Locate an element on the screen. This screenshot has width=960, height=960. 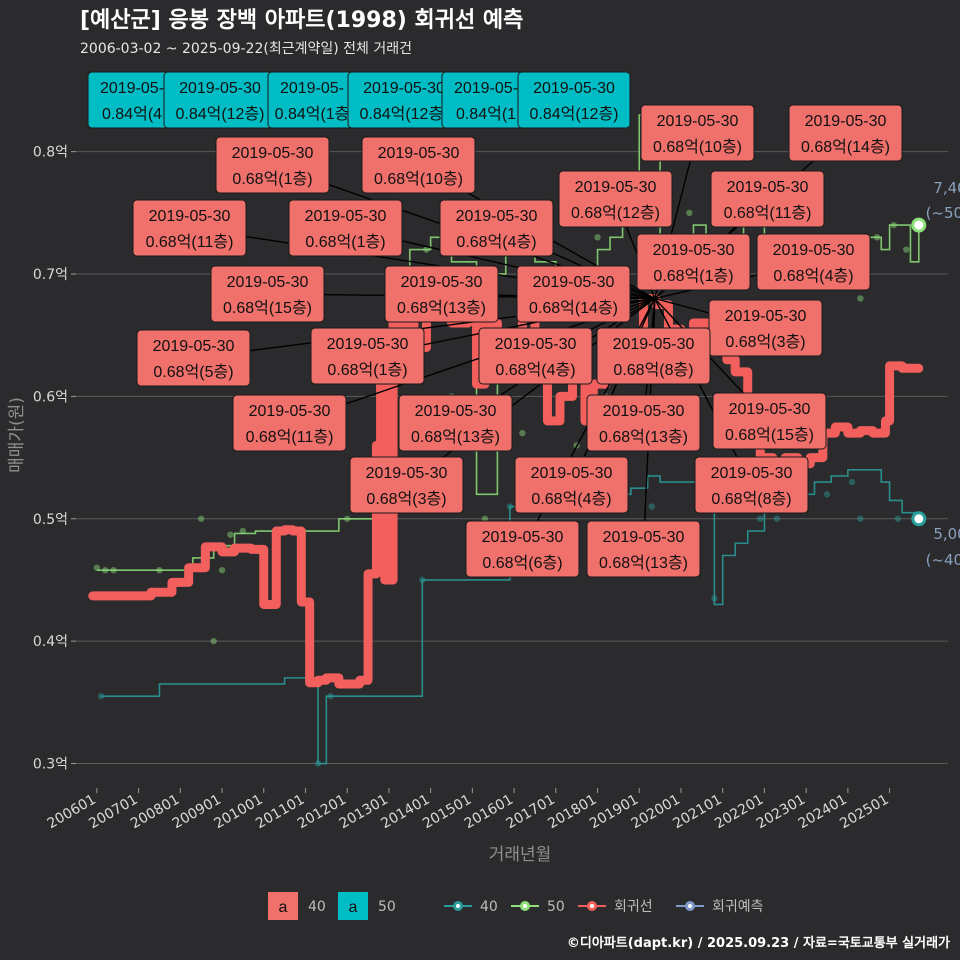
label-value-text: 0.68억(8층) is located at coordinates (653, 370).